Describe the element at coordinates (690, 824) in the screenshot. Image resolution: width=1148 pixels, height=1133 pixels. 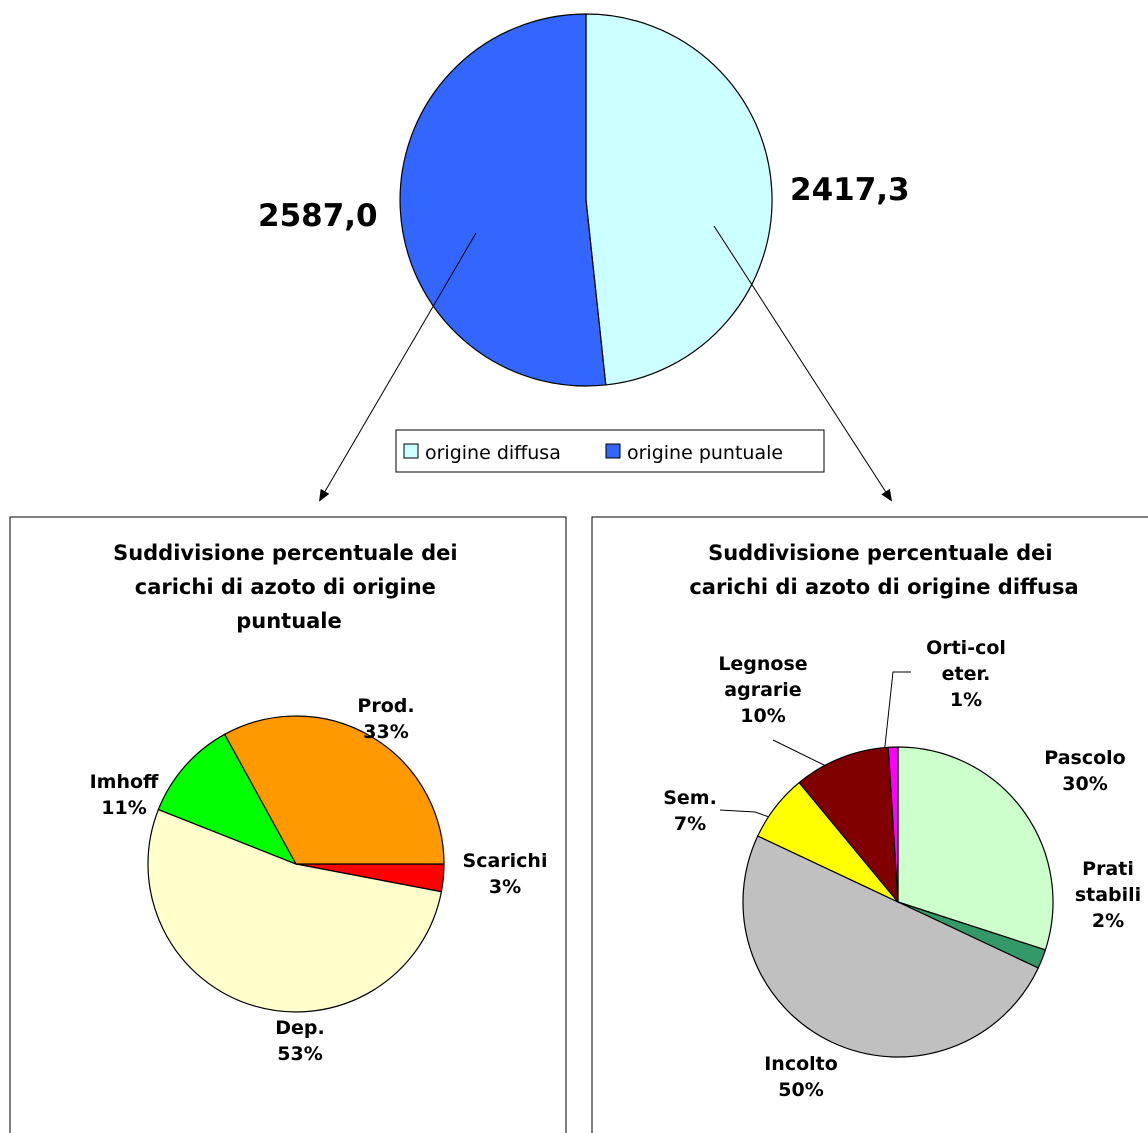
I see `data-label-line: 7%` at that location.